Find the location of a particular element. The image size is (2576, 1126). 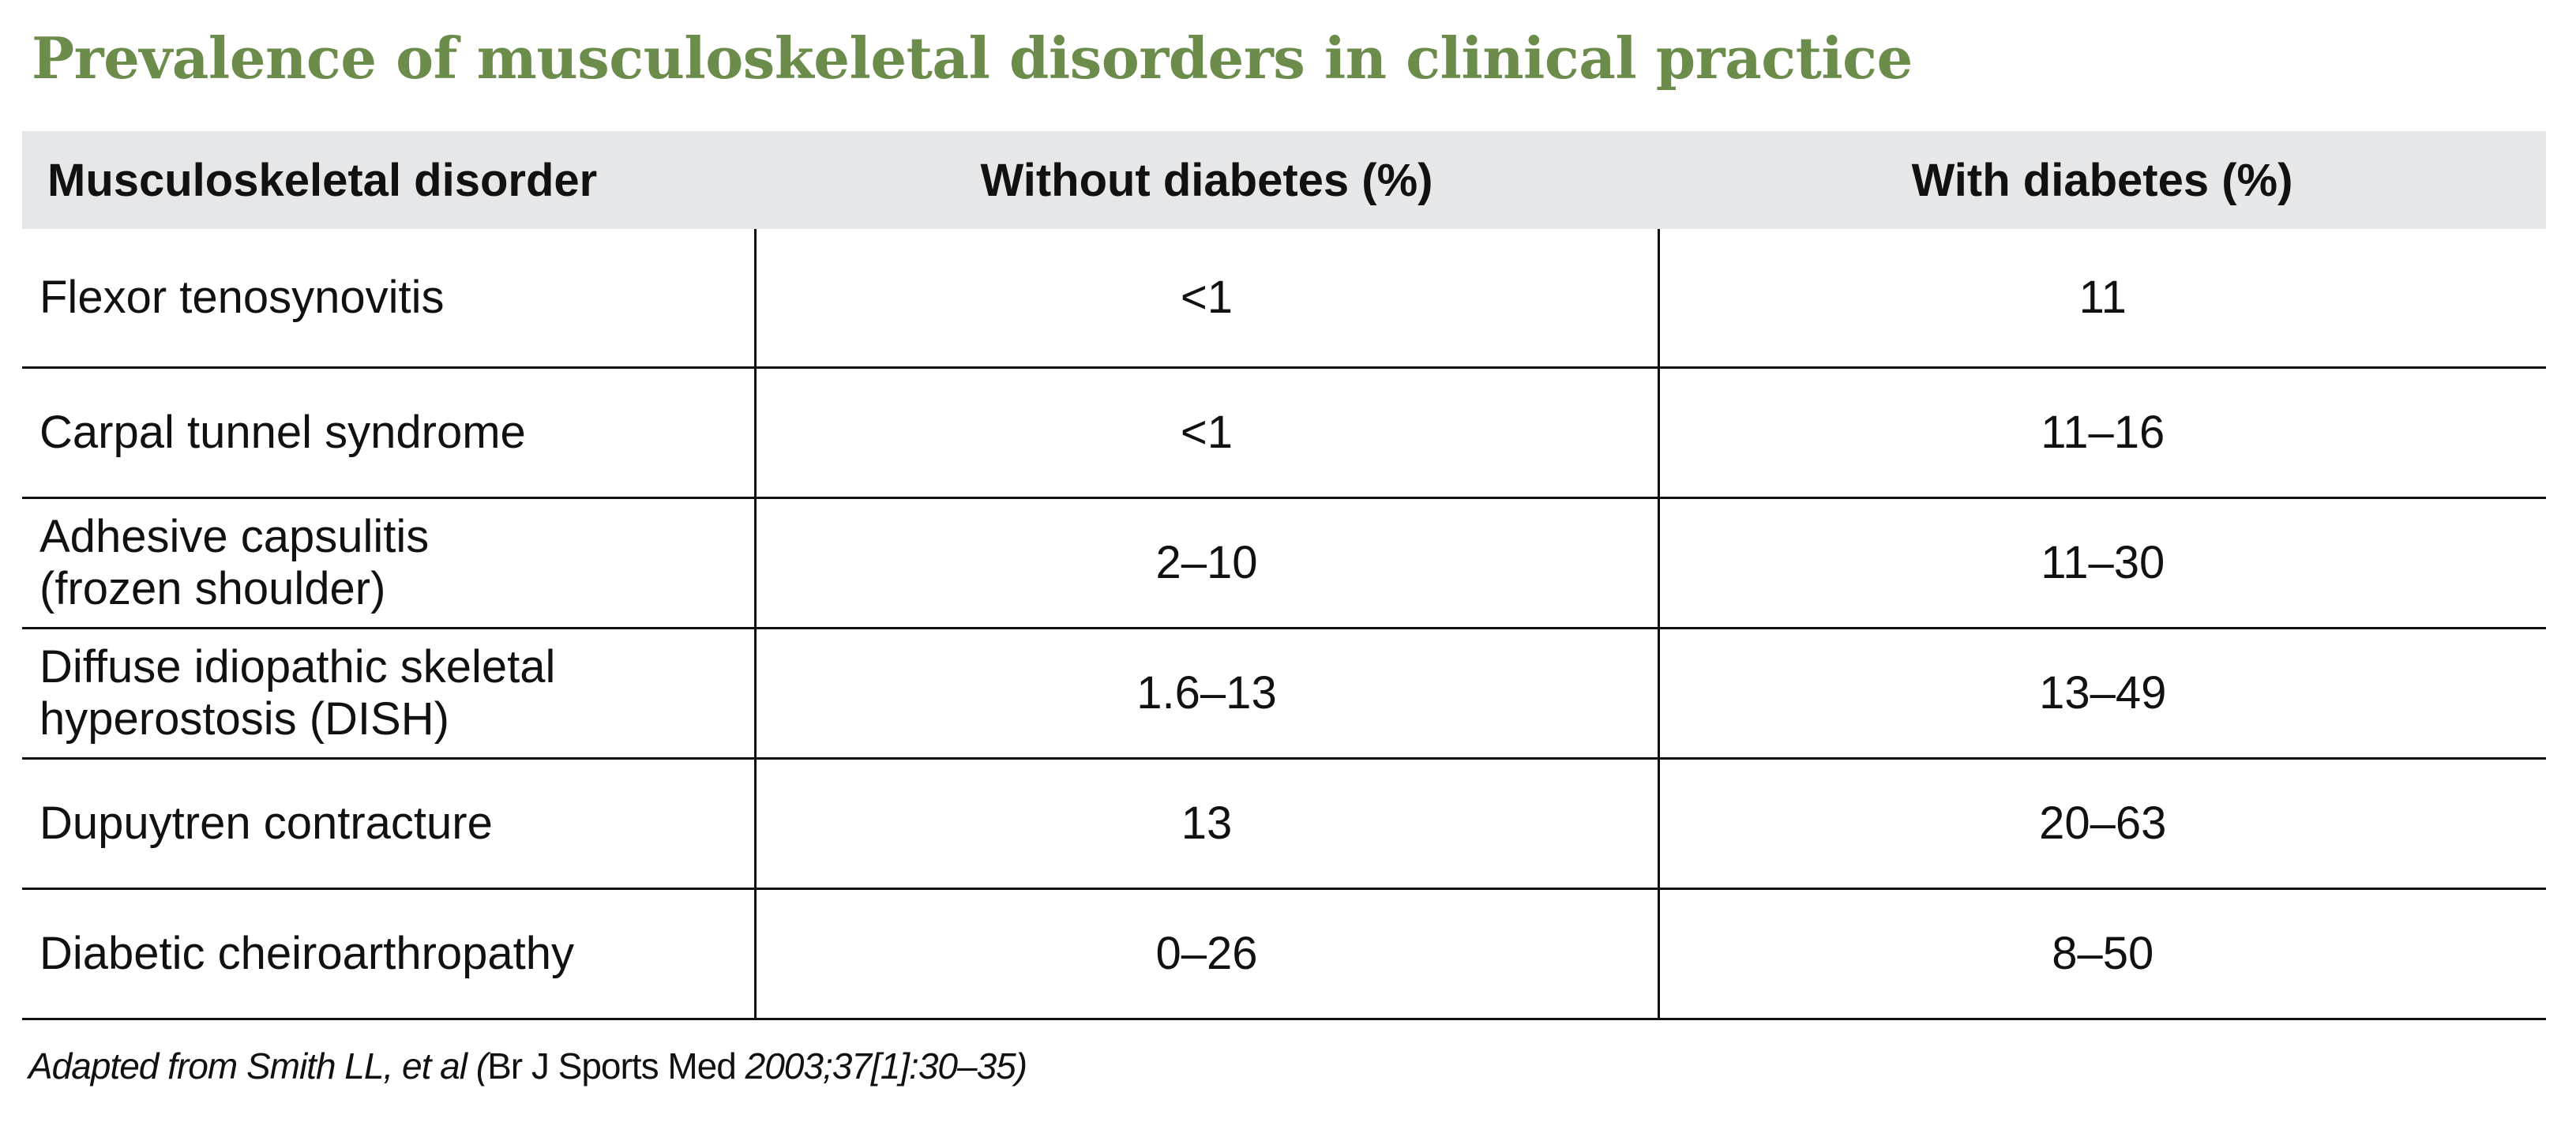

with-diabetes-cell: 20–63 is located at coordinates (2102, 824).